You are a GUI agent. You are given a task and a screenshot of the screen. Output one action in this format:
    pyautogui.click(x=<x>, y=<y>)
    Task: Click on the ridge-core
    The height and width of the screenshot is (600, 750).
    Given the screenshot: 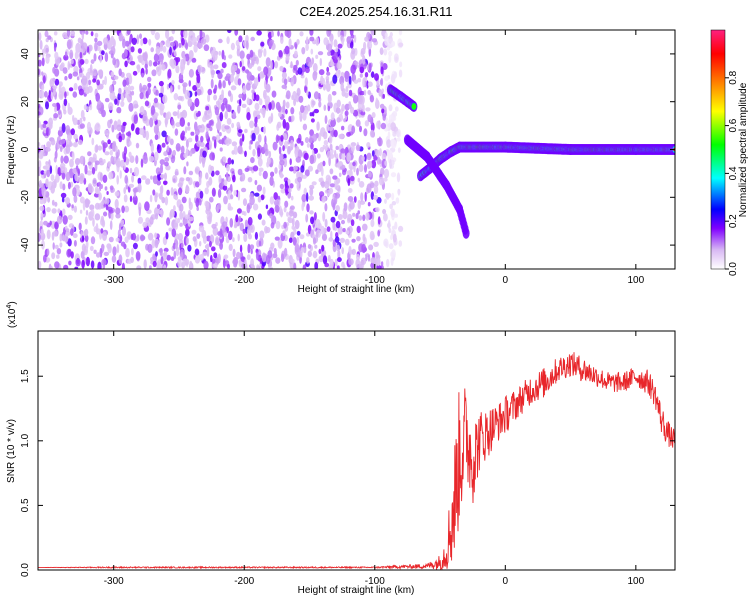 What is the action you would take?
    pyautogui.click(x=414, y=106)
    